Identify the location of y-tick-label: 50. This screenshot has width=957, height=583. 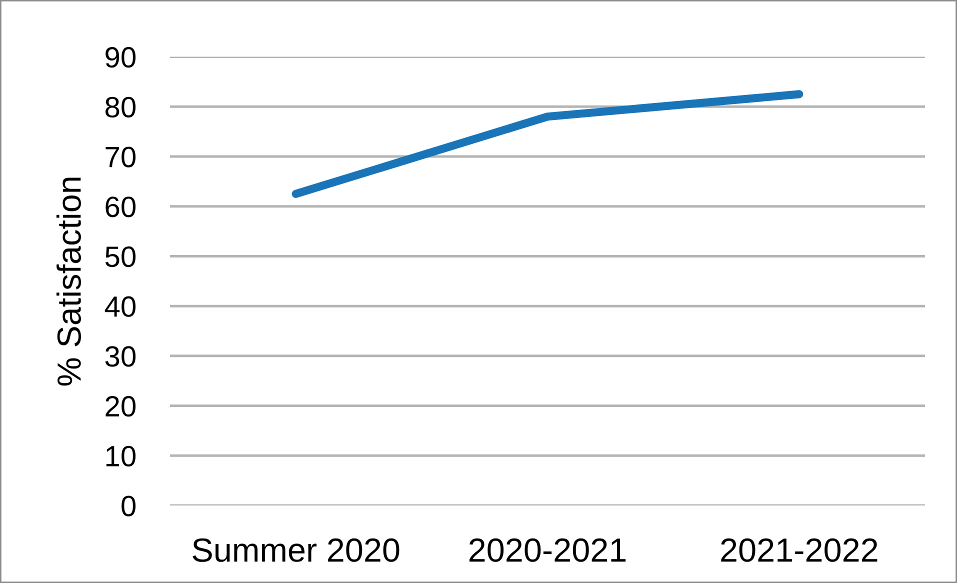
(120, 257).